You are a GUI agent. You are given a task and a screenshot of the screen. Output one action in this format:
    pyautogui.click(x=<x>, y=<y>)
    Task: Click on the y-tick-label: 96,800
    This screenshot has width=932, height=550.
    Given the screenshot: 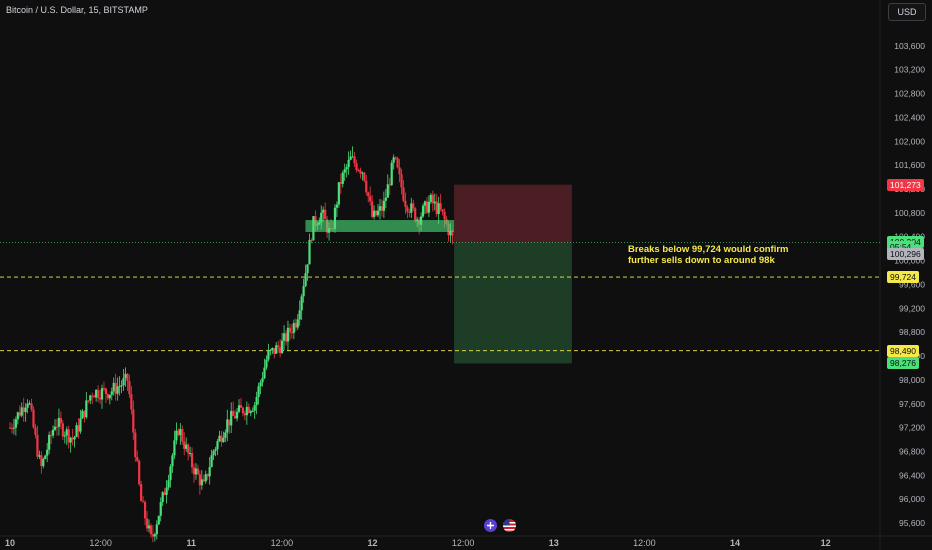 What is the action you would take?
    pyautogui.click(x=912, y=451)
    